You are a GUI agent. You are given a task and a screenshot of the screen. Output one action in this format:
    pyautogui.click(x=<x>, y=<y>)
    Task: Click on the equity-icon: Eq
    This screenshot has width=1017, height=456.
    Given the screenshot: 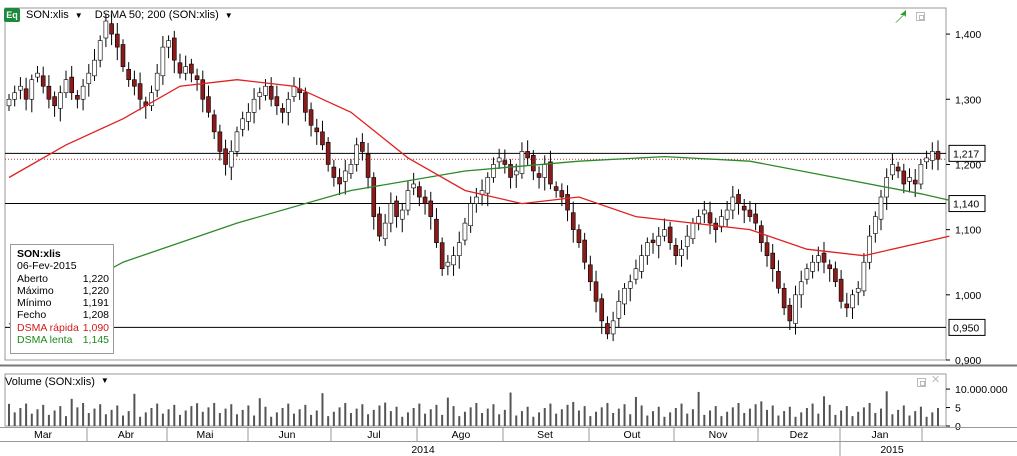 What is the action you would take?
    pyautogui.click(x=12, y=15)
    